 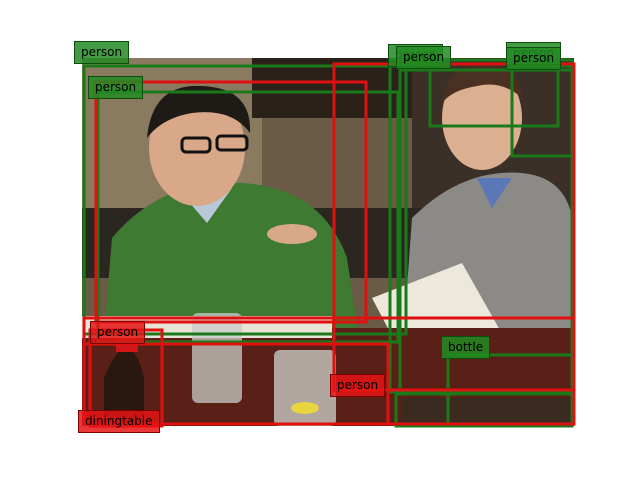 What do you see at coordinates (466, 347) in the screenshot?
I see `box-label: bottle` at bounding box center [466, 347].